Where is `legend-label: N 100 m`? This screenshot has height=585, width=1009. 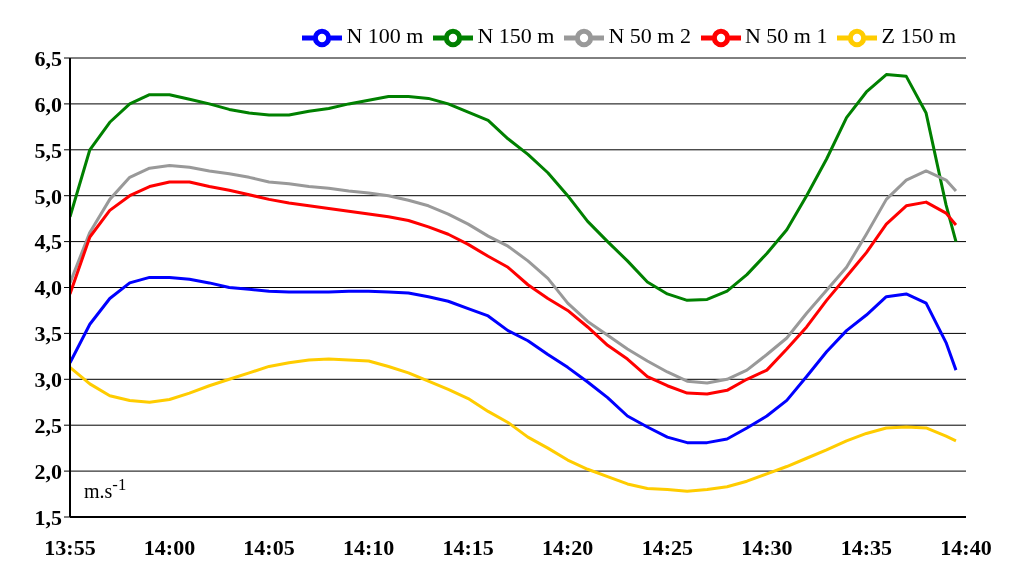
legend-label: N 100 m is located at coordinates (385, 36).